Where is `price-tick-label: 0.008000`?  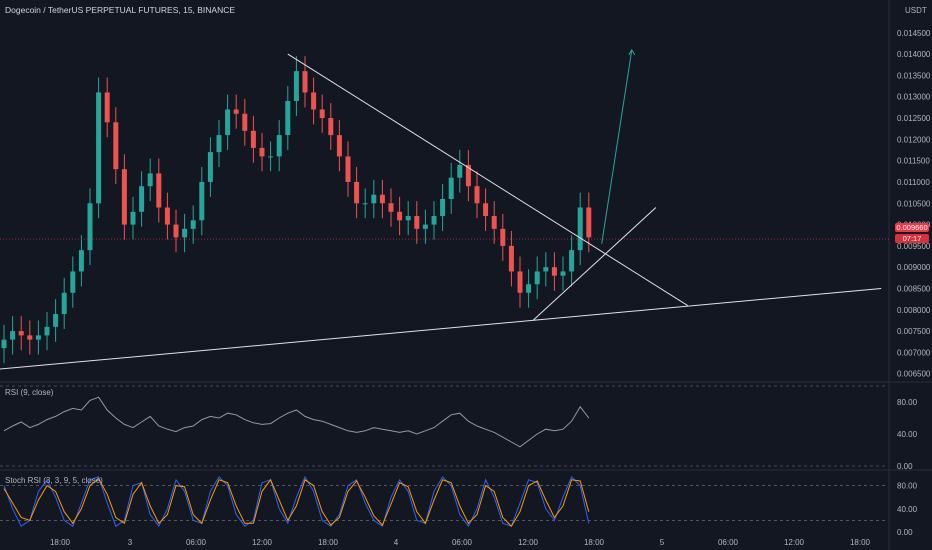
price-tick-label: 0.008000 is located at coordinates (914, 310).